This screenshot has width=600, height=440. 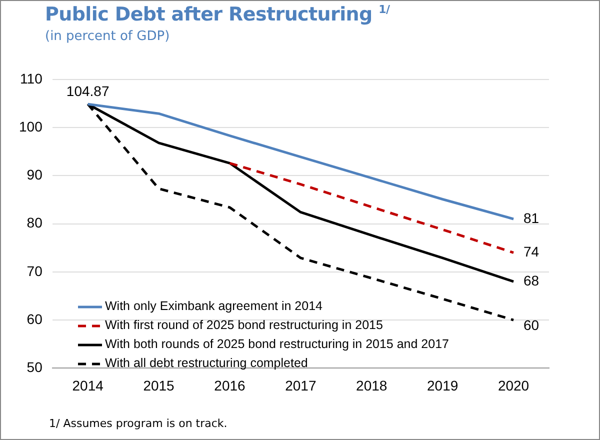 What do you see at coordinates (138, 423) in the screenshot?
I see `text: 1/ Assumes program is on track.` at bounding box center [138, 423].